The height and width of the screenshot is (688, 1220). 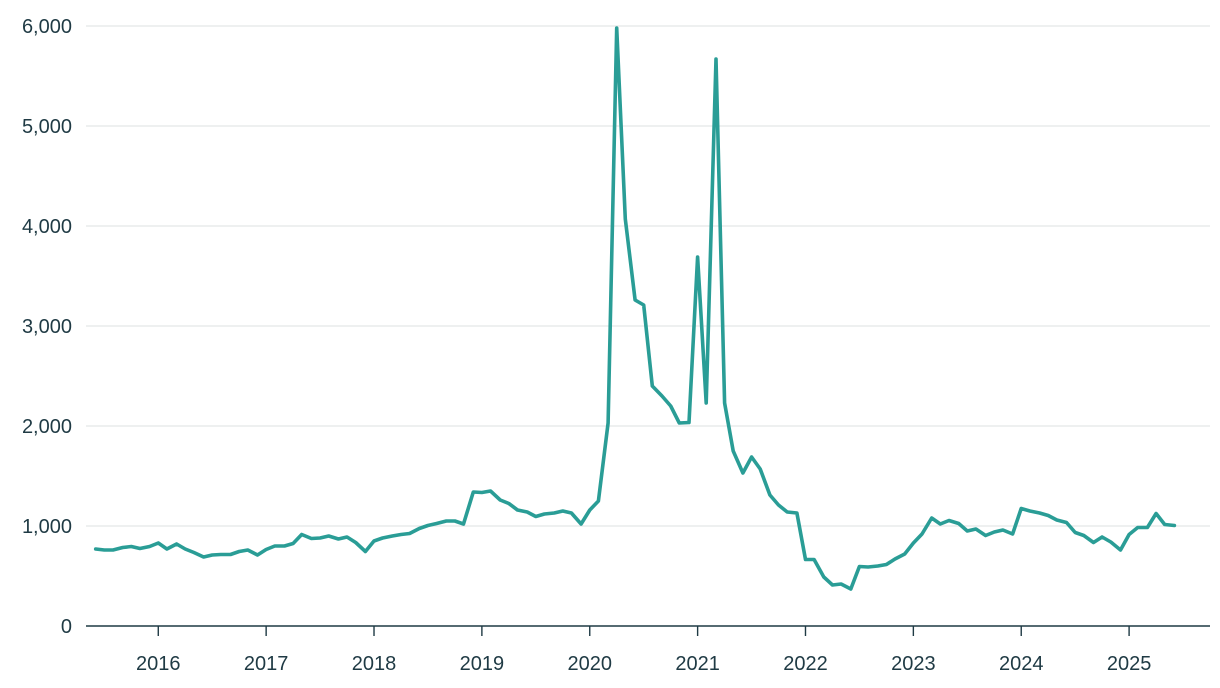 I want to click on y-tick-label: 1,000, so click(x=47, y=527).